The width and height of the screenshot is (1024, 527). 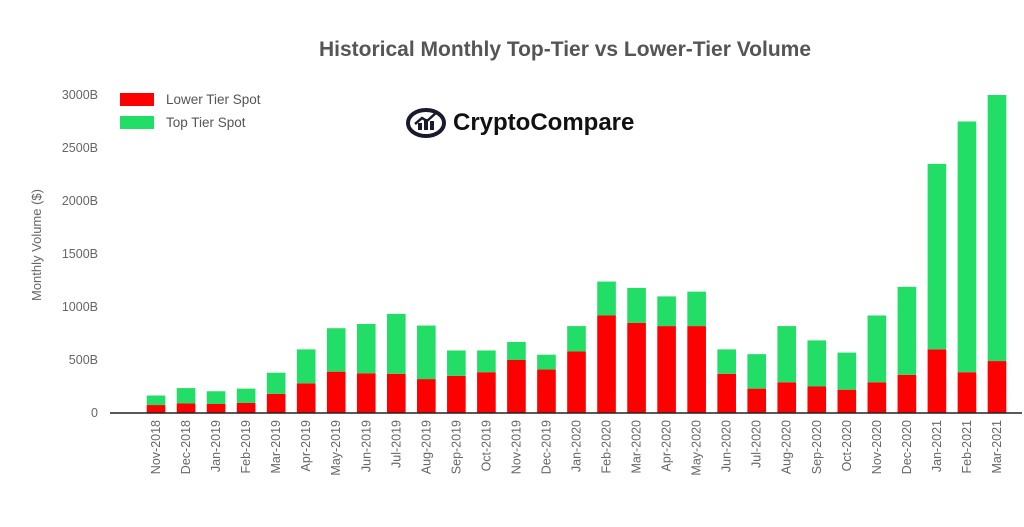 What do you see at coordinates (817, 447) in the screenshot?
I see `x-tick-label: Sep-2020` at bounding box center [817, 447].